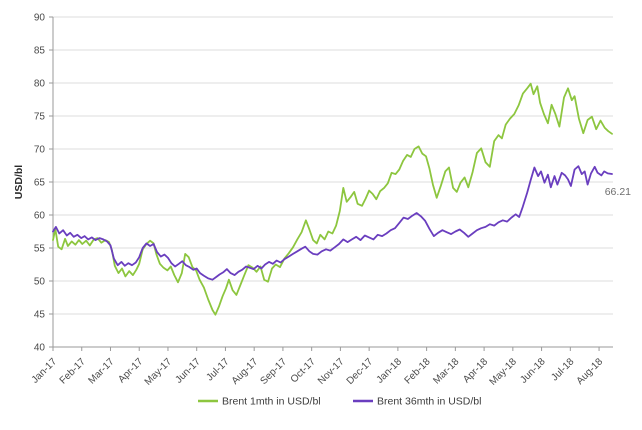 This screenshot has width=642, height=430. I want to click on y-tick-label: 90, so click(40, 18).